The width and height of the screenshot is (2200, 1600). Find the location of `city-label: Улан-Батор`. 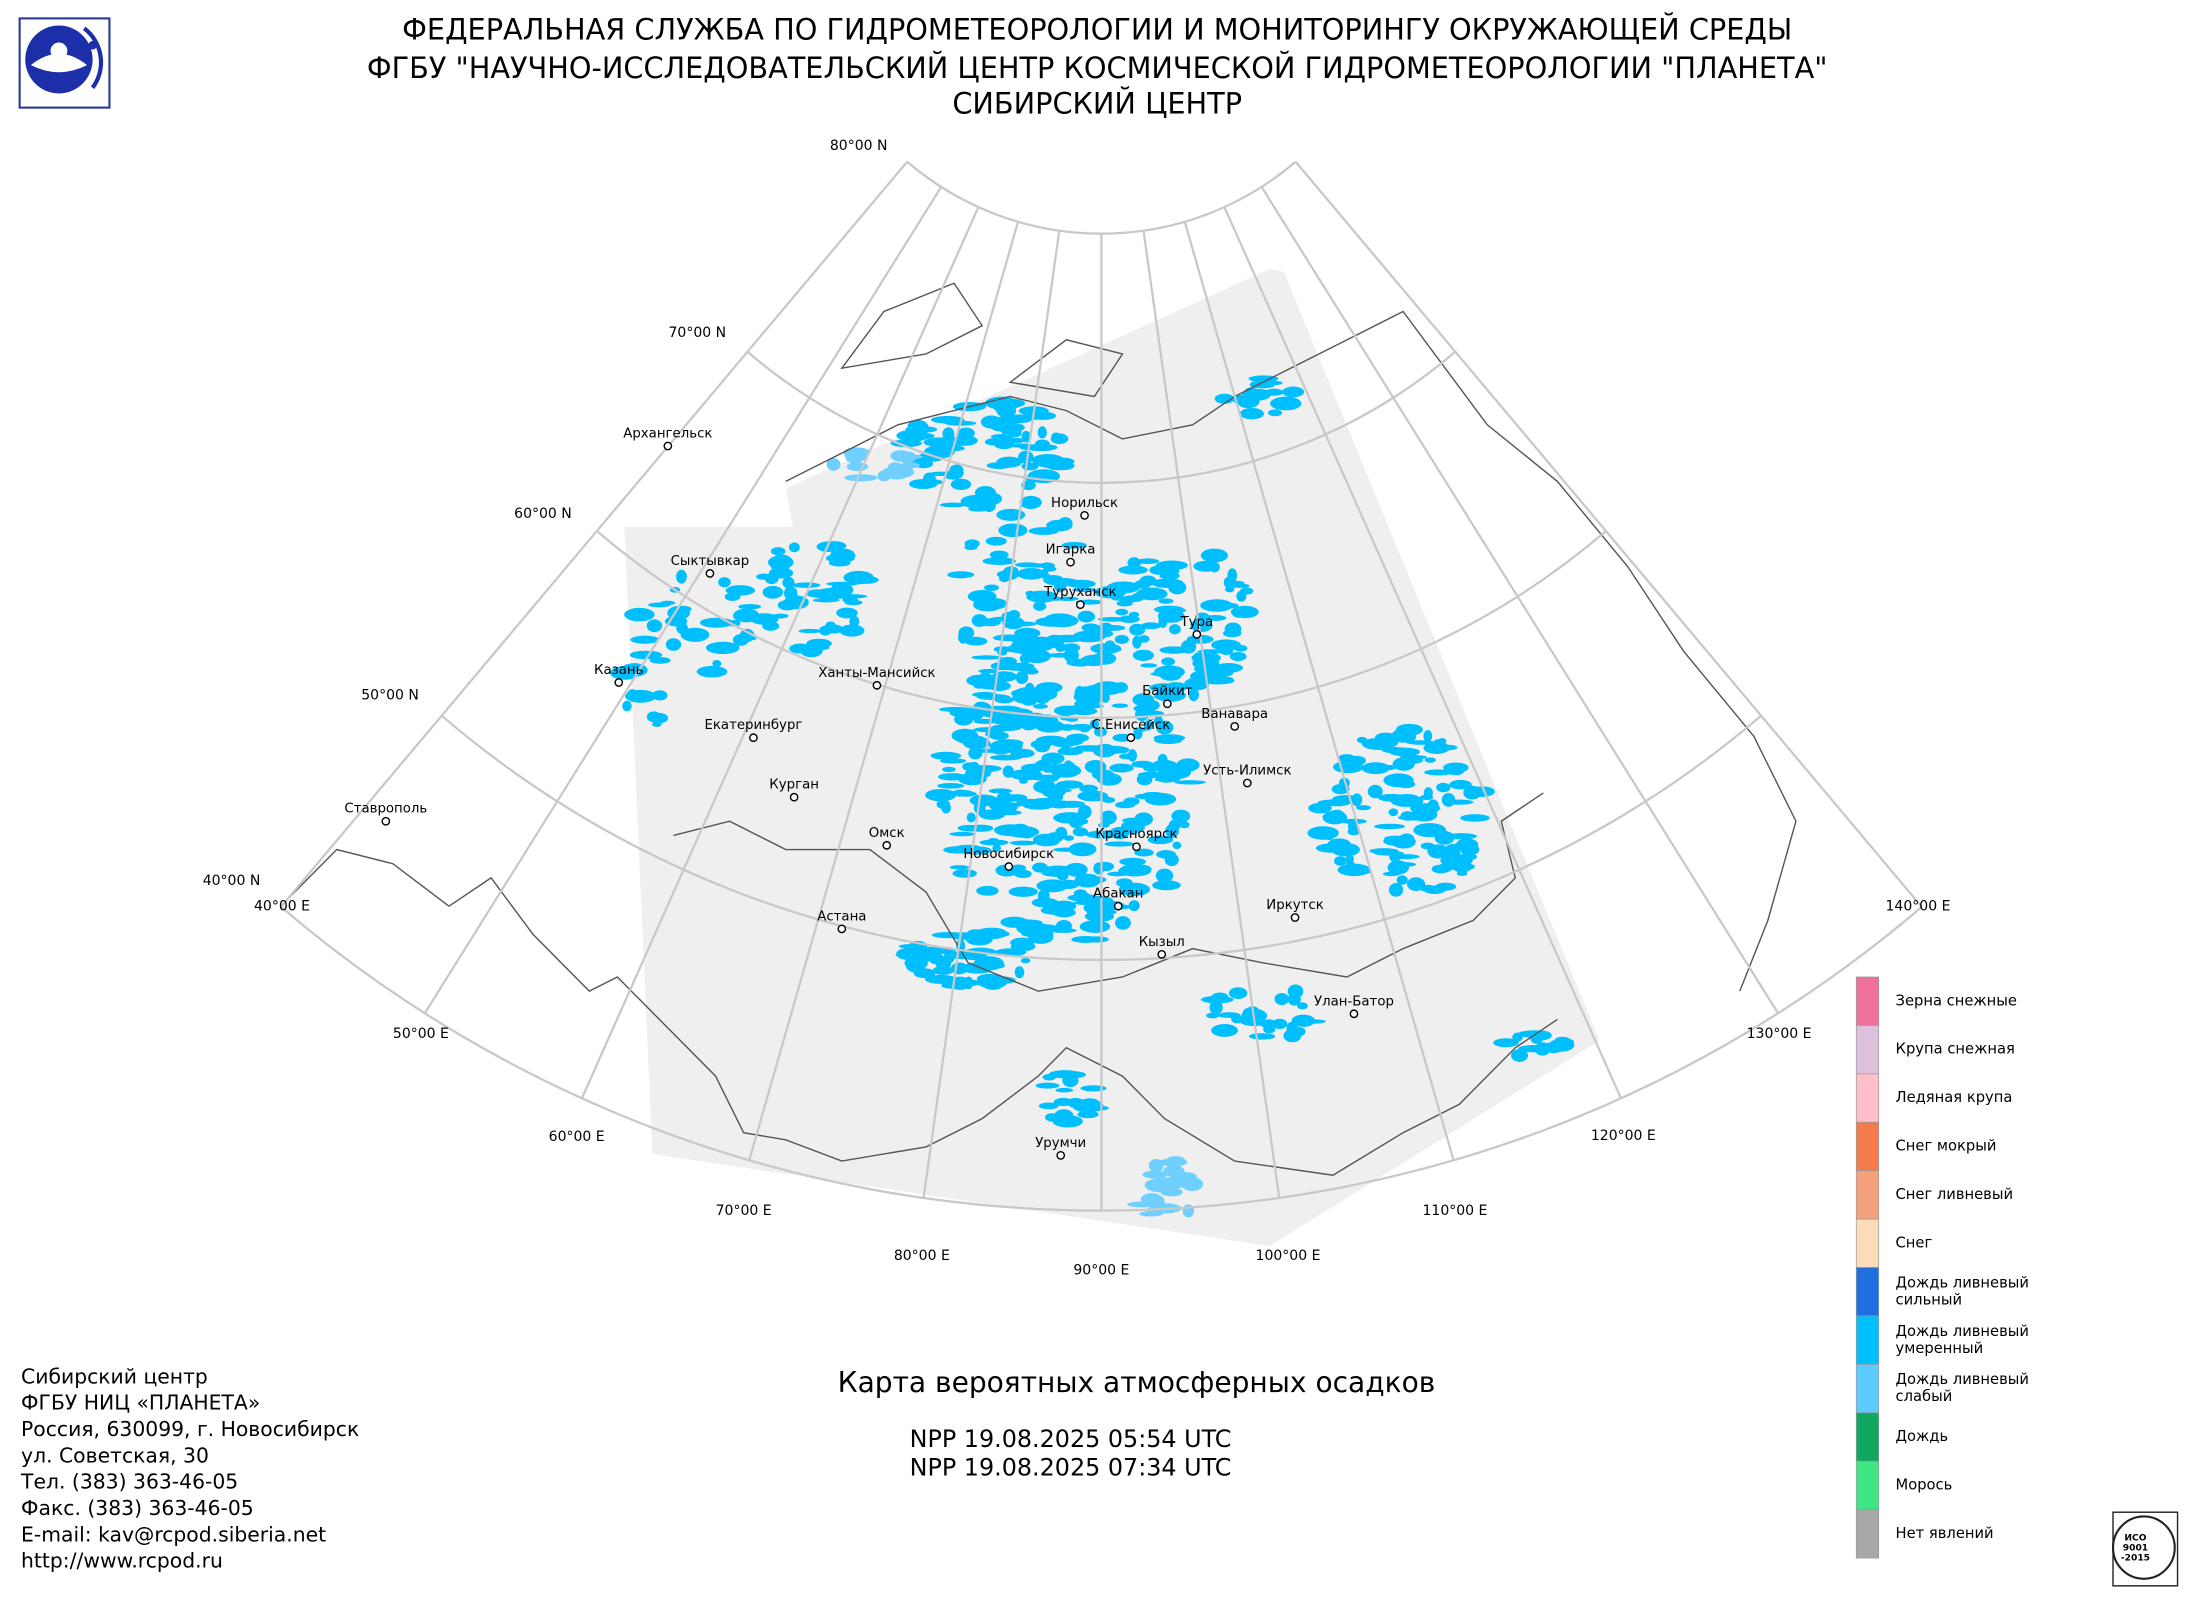

city-label: Улан-Батор is located at coordinates (1354, 1001).